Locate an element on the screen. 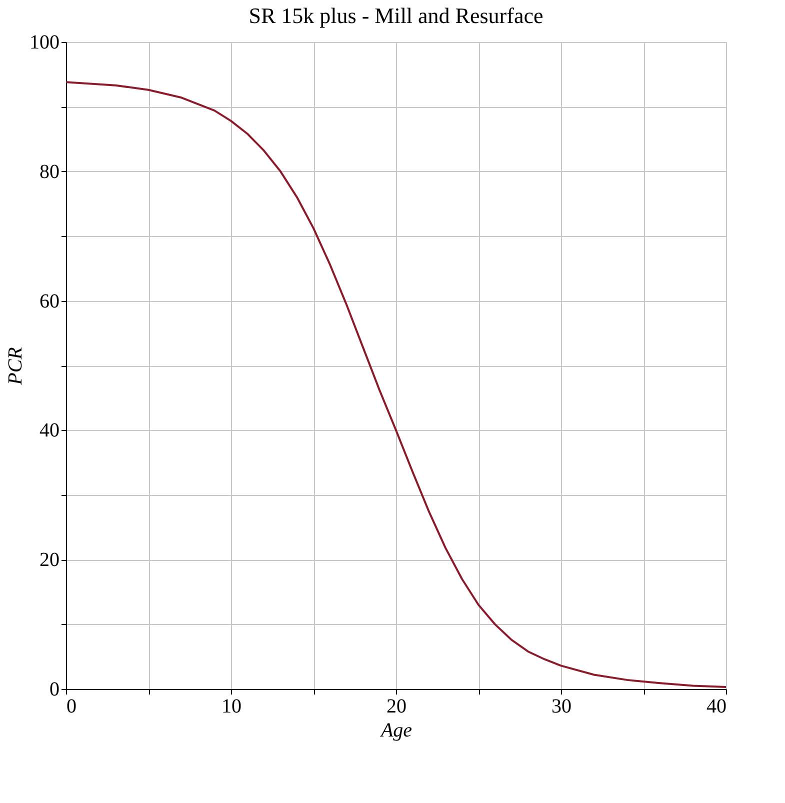  chart-title: SR 15k plus - Mill and Resurface is located at coordinates (396, 15).